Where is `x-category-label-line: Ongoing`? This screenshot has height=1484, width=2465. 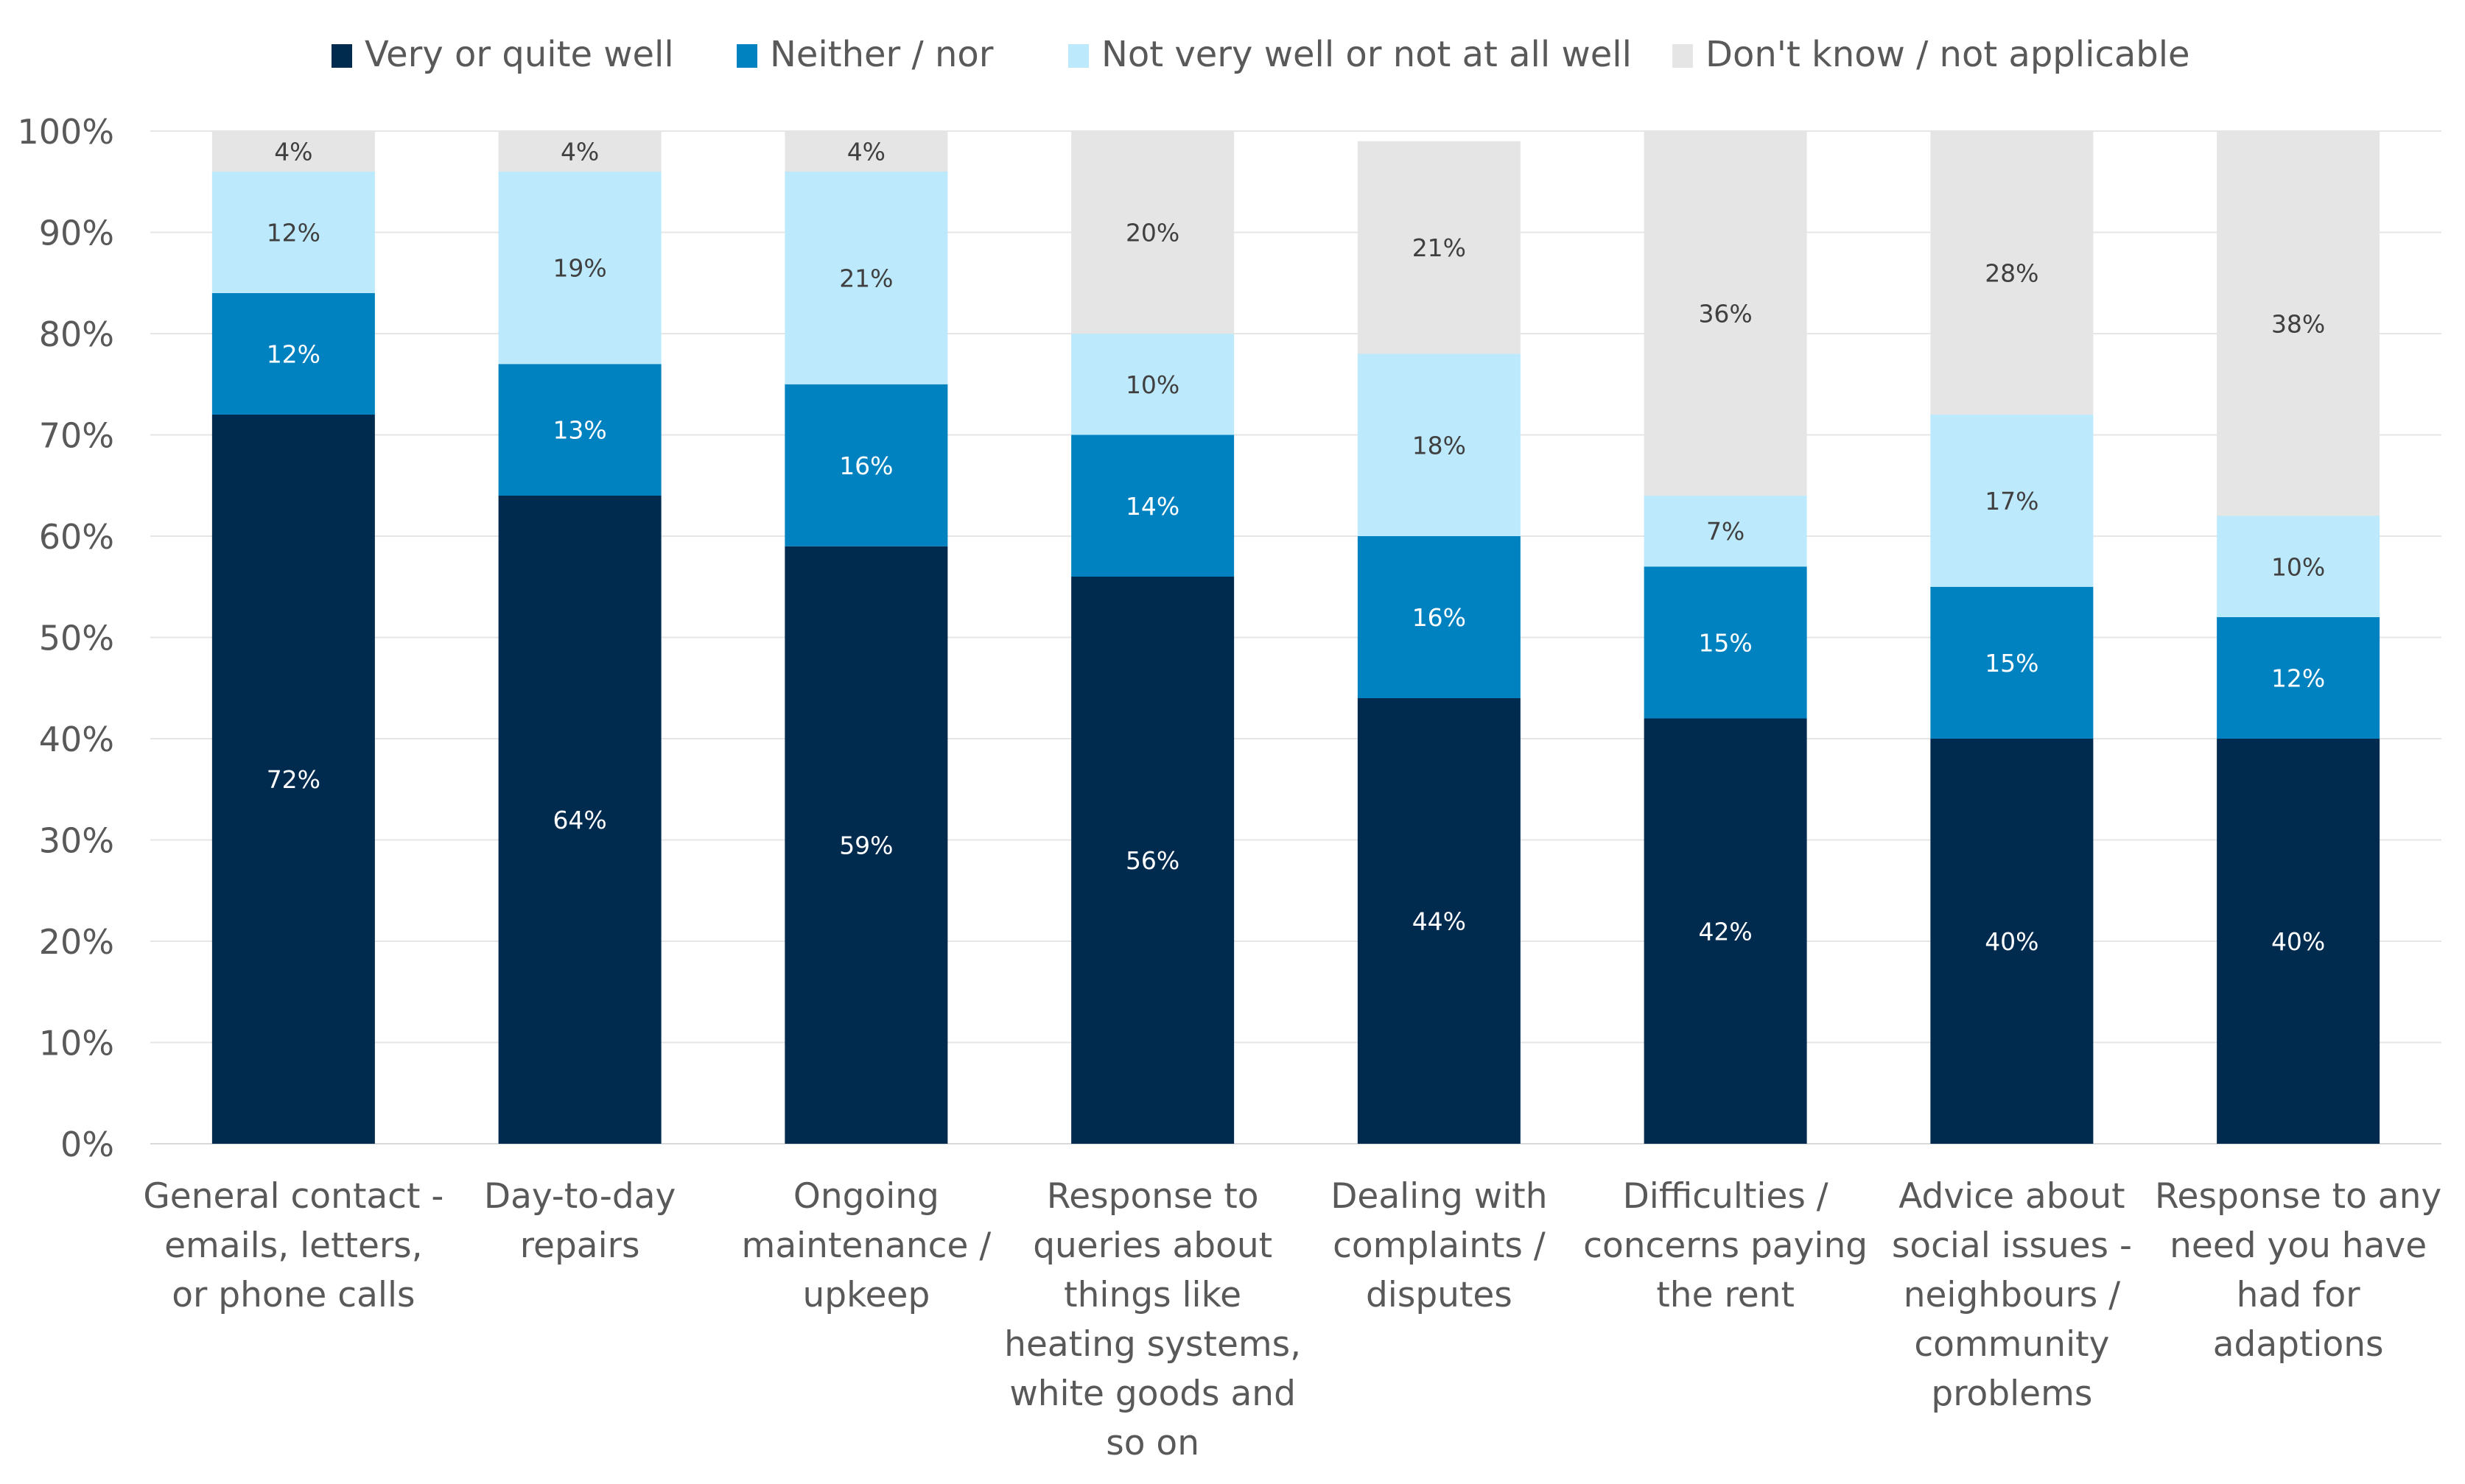
x-category-label-line: Ongoing is located at coordinates (866, 1197).